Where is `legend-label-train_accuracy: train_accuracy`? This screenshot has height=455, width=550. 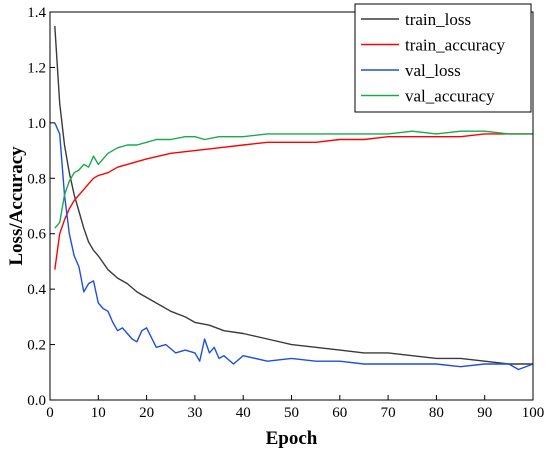 legend-label-train_accuracy: train_accuracy is located at coordinates (455, 45).